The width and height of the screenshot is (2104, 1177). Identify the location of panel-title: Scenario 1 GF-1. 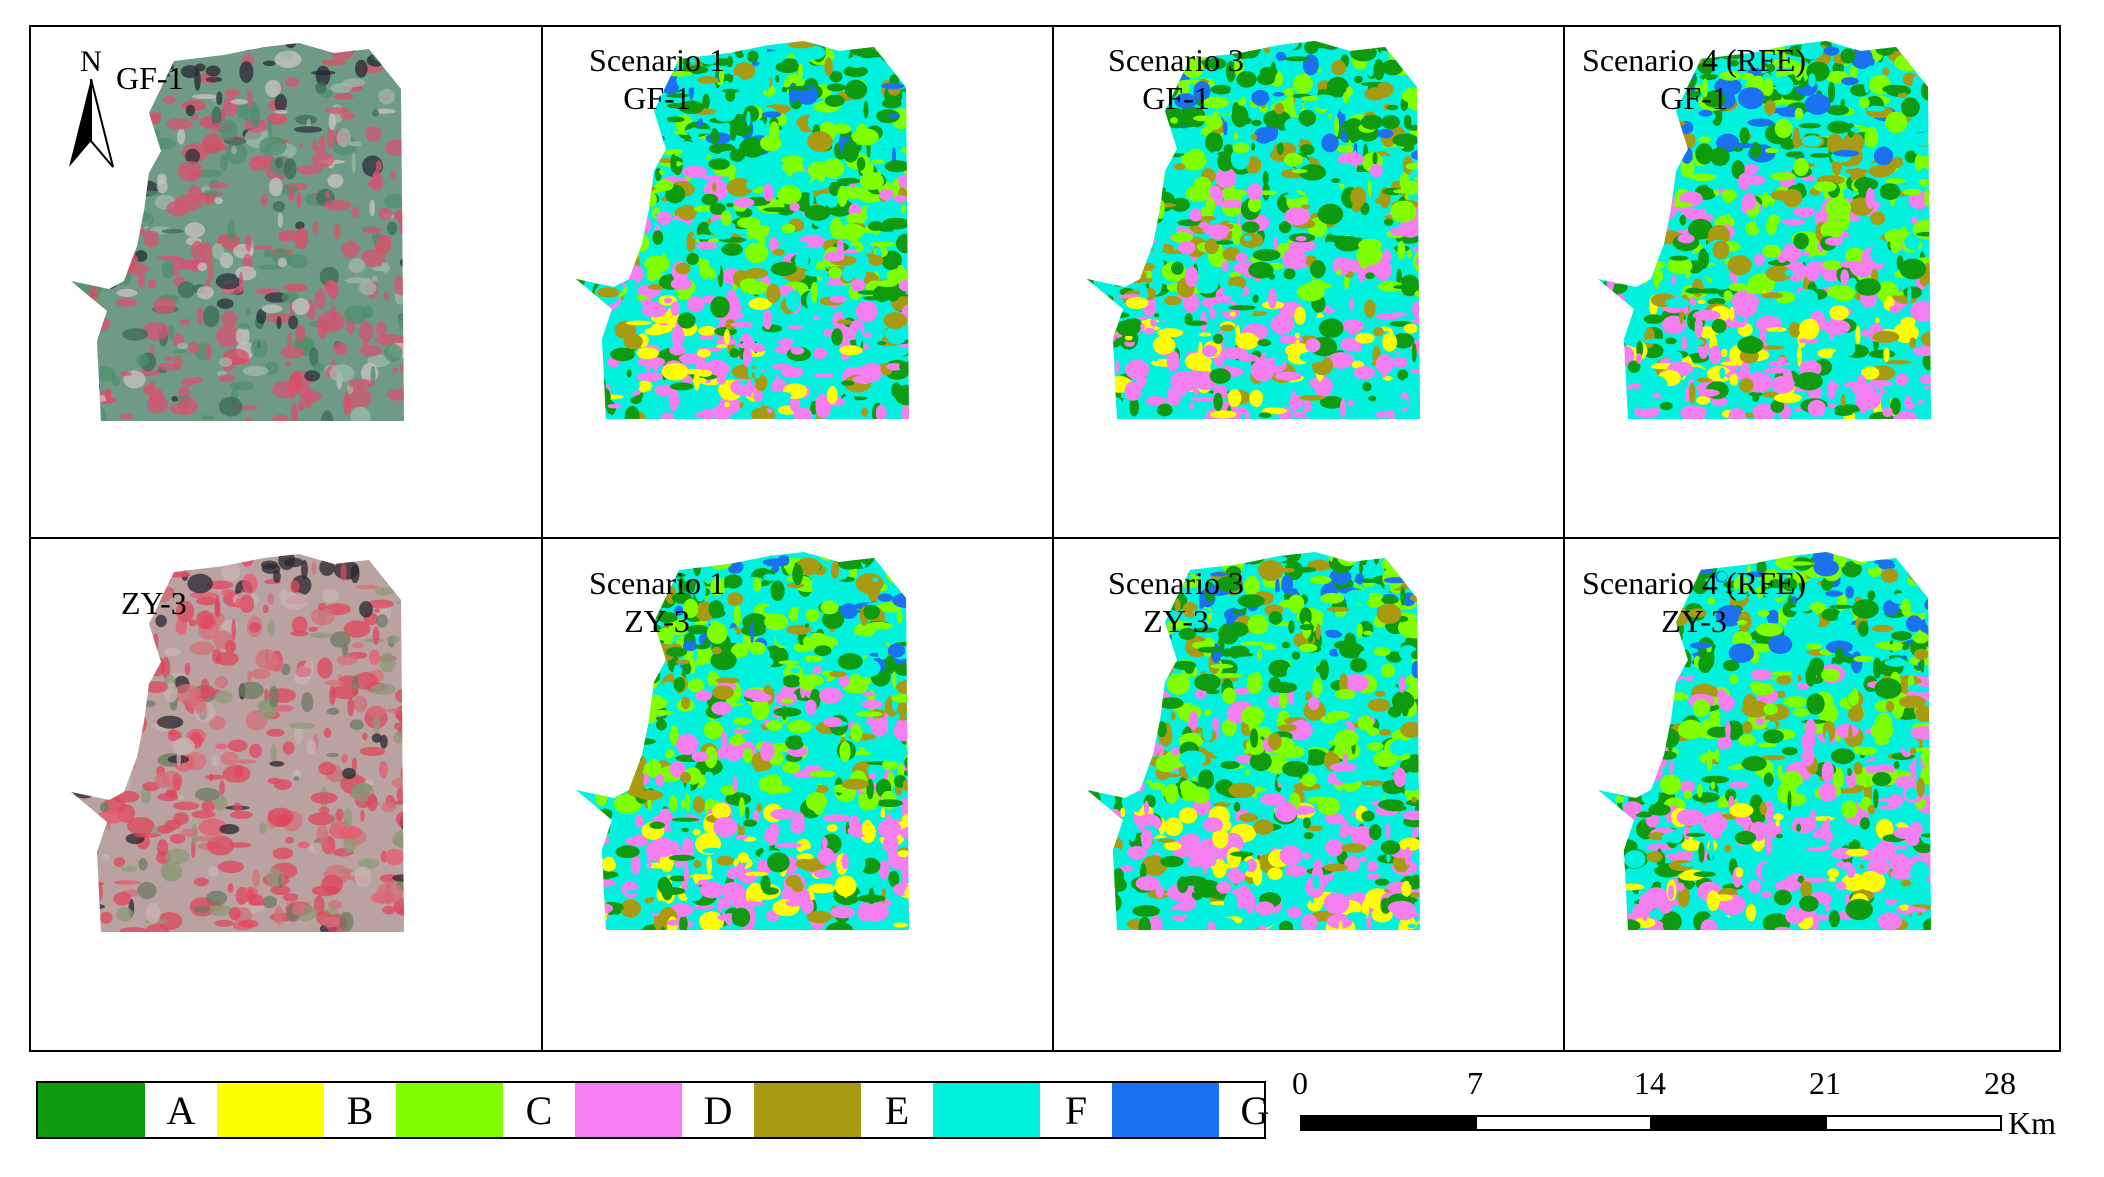
(657, 79).